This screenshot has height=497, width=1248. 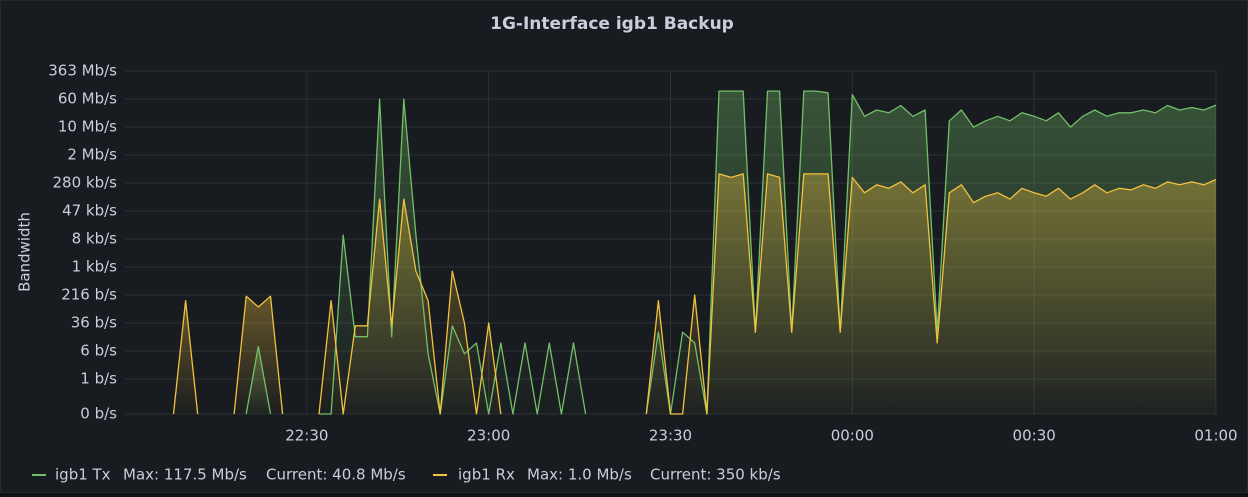 I want to click on legend-max: Max: 1.0 Mb/s, so click(x=579, y=475).